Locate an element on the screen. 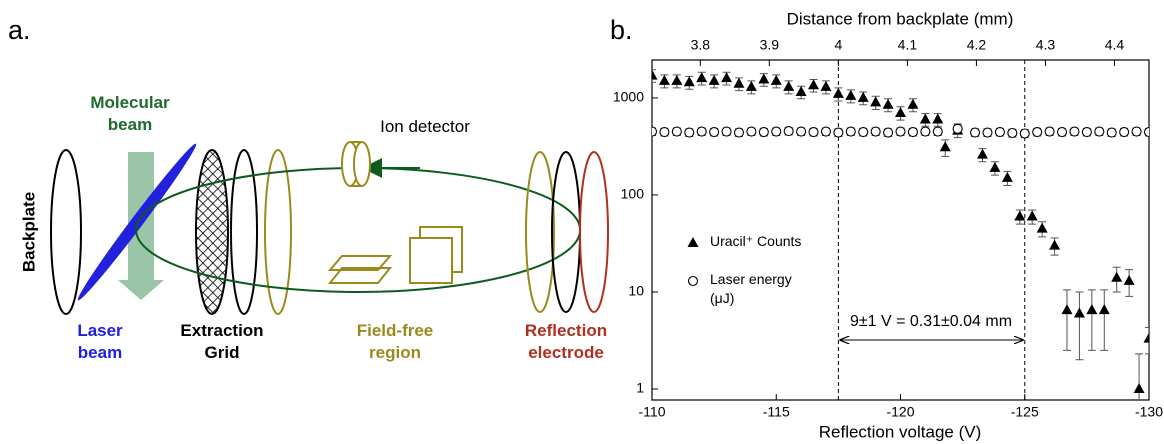 Image resolution: width=1164 pixels, height=444 pixels. x2-tick-label: 3.8 is located at coordinates (701, 45).